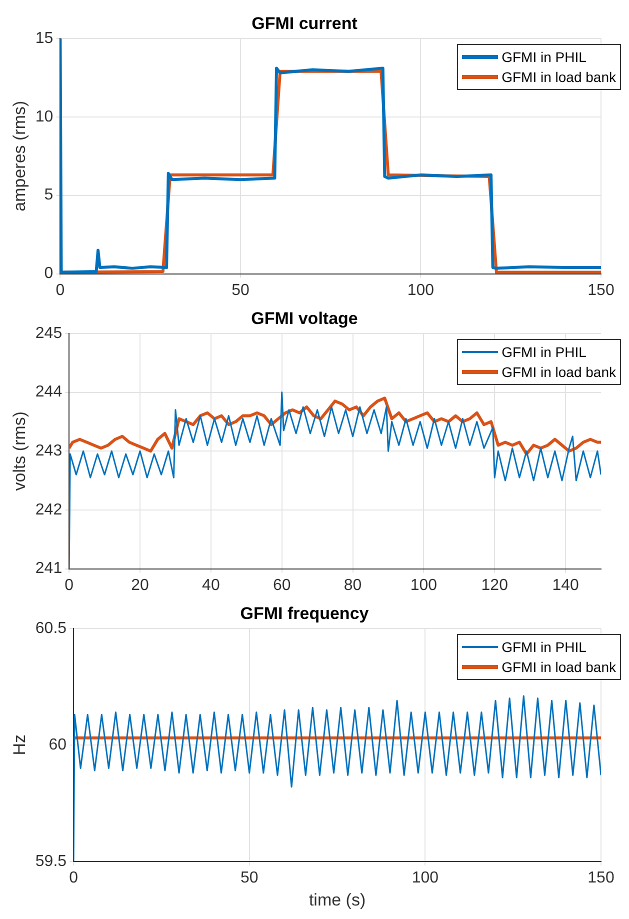 This screenshot has width=629, height=919. I want to click on y-tick-label: 245, so click(48, 333).